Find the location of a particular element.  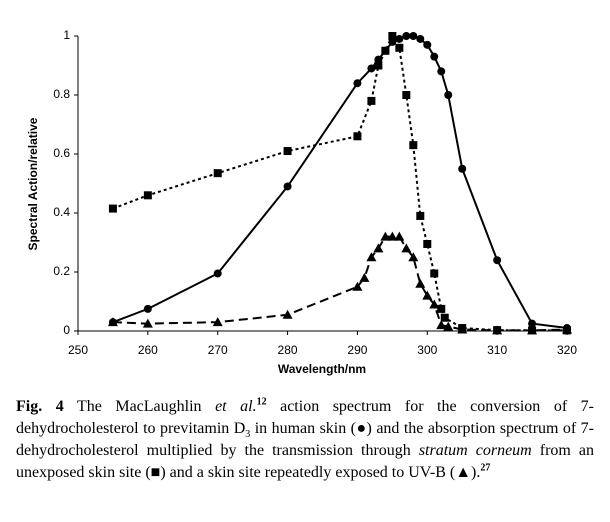

x-tick-label: 320 is located at coordinates (567, 350).